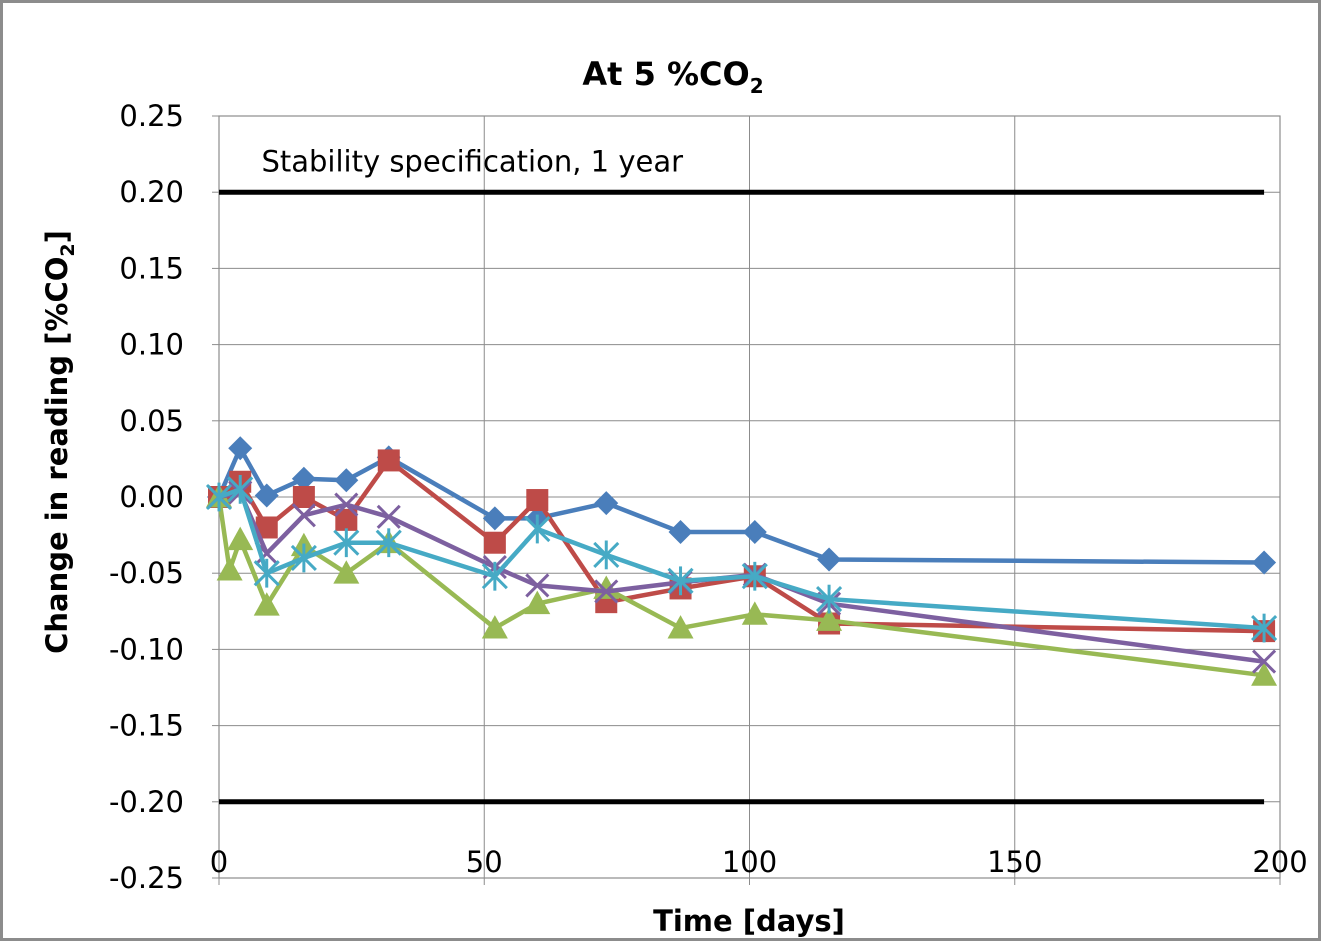  What do you see at coordinates (146, 878) in the screenshot?
I see `y-tick-label: -0.25` at bounding box center [146, 878].